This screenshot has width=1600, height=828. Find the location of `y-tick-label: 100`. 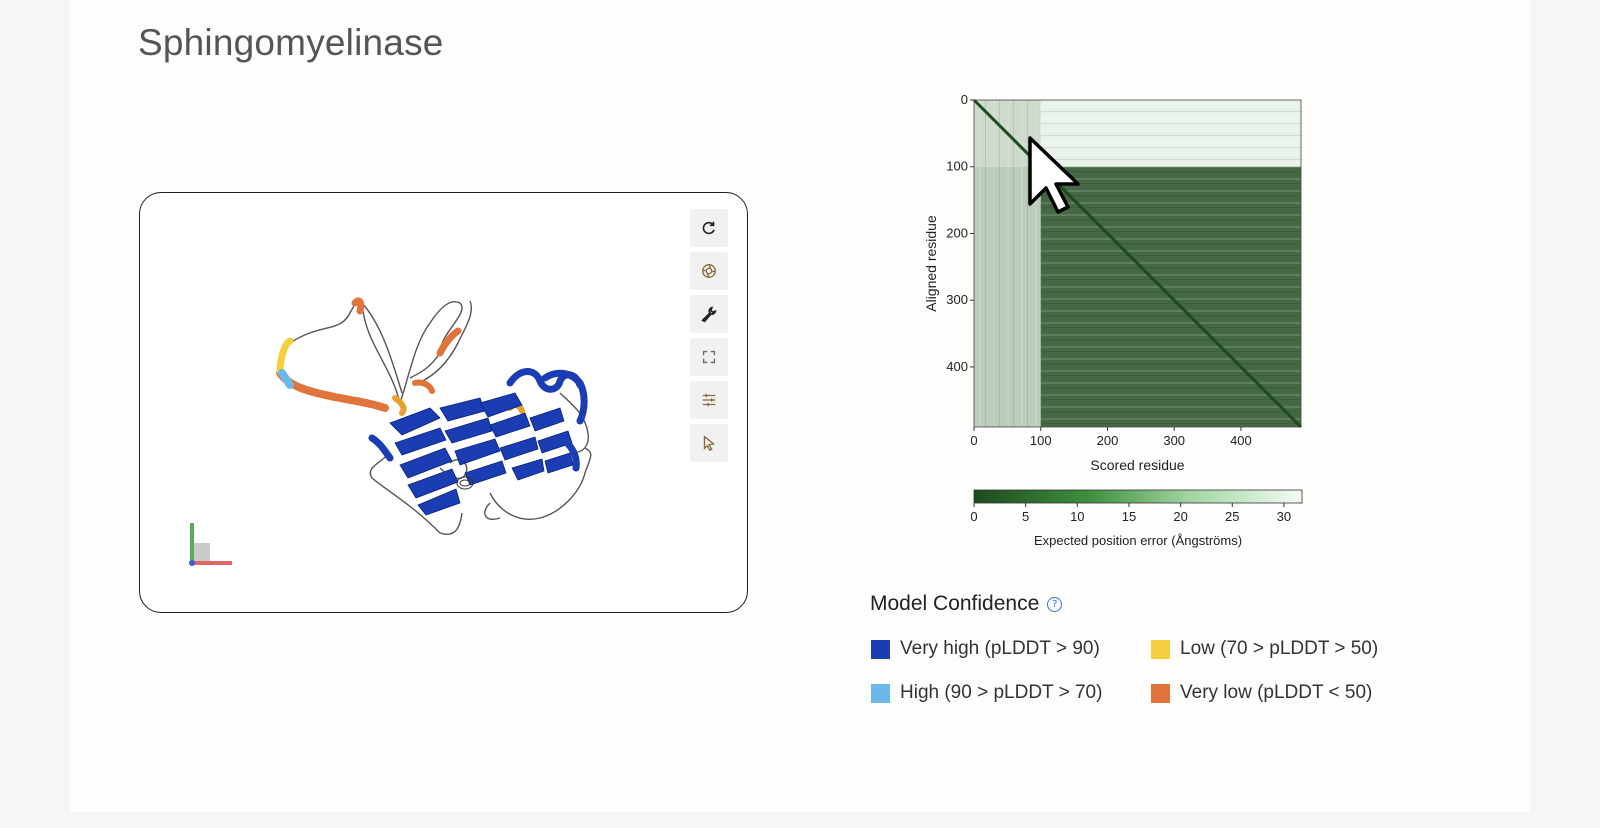

y-tick-label: 100 is located at coordinates (957, 166).